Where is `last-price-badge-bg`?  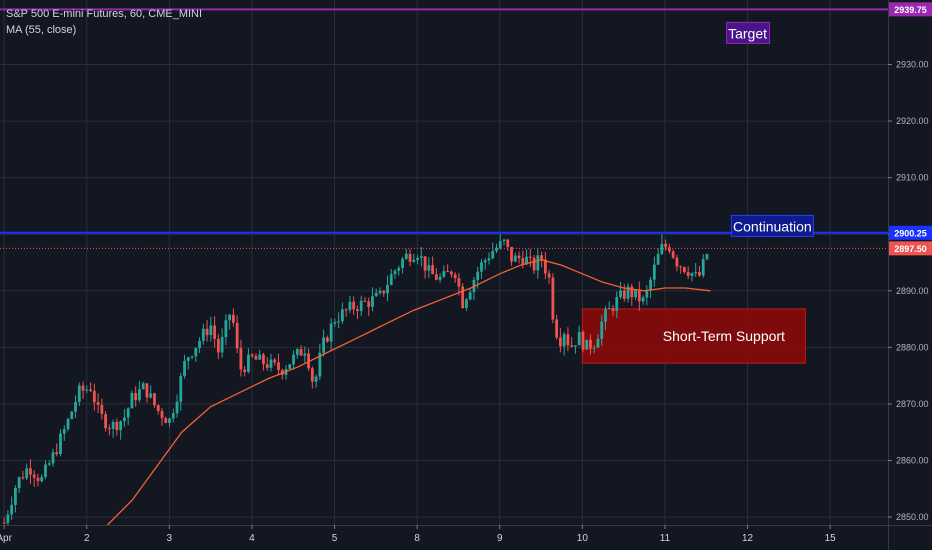 last-price-badge-bg is located at coordinates (910, 248).